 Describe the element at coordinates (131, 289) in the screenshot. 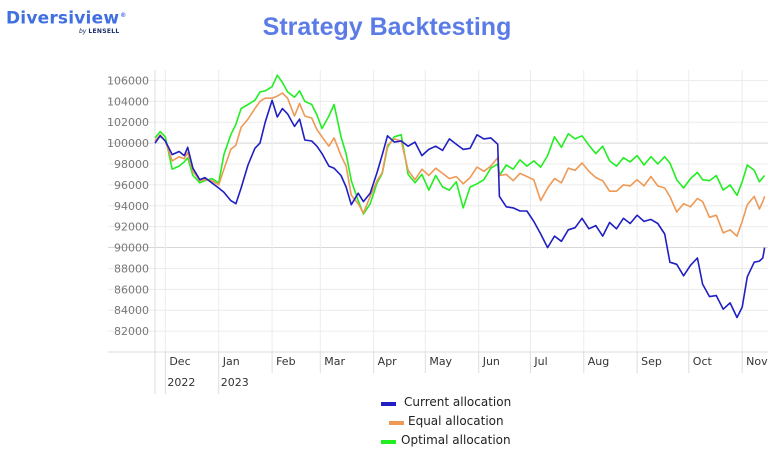

I see `y-tick-label: 86000` at that location.